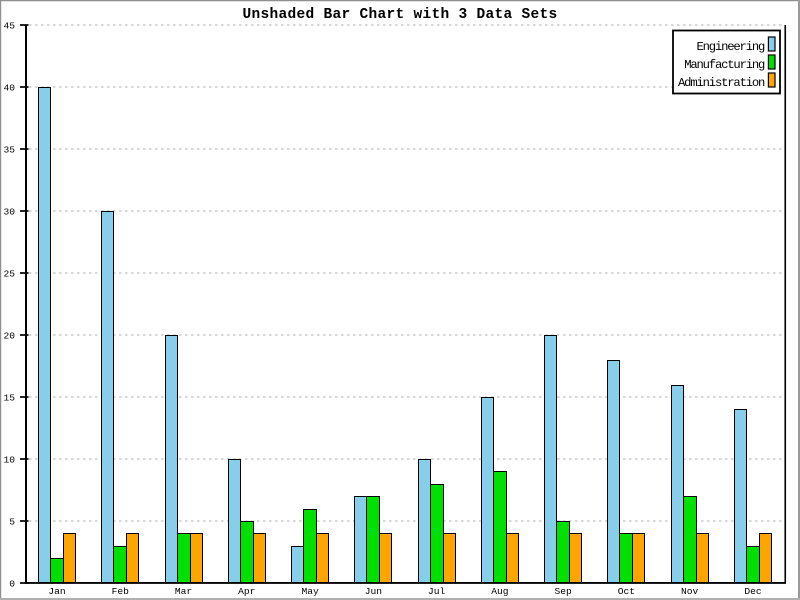  I want to click on svg-text:Unshaded Bar Chart with 3 Data: Unshaded Bar Chart with 3 Data Sets, so click(399, 15).